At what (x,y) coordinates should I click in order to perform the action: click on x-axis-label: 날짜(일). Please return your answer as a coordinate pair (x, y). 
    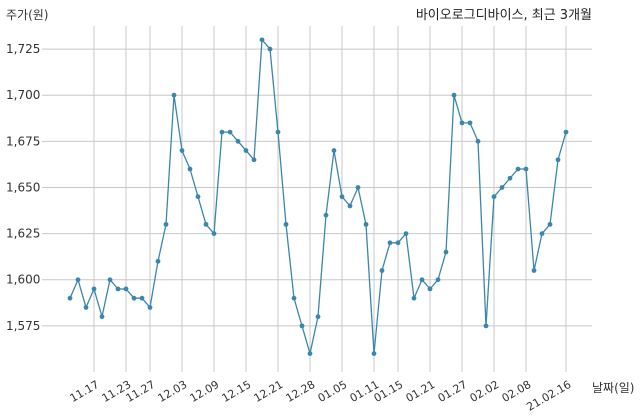
    Looking at the image, I should click on (613, 388).